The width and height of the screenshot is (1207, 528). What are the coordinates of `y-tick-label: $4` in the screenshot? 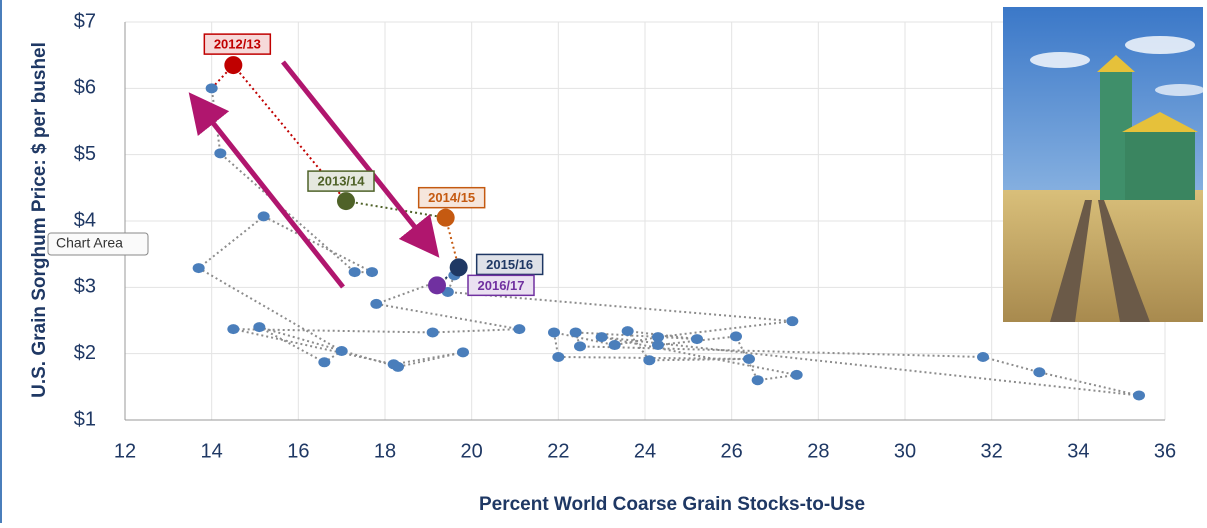 It's located at (85, 220).